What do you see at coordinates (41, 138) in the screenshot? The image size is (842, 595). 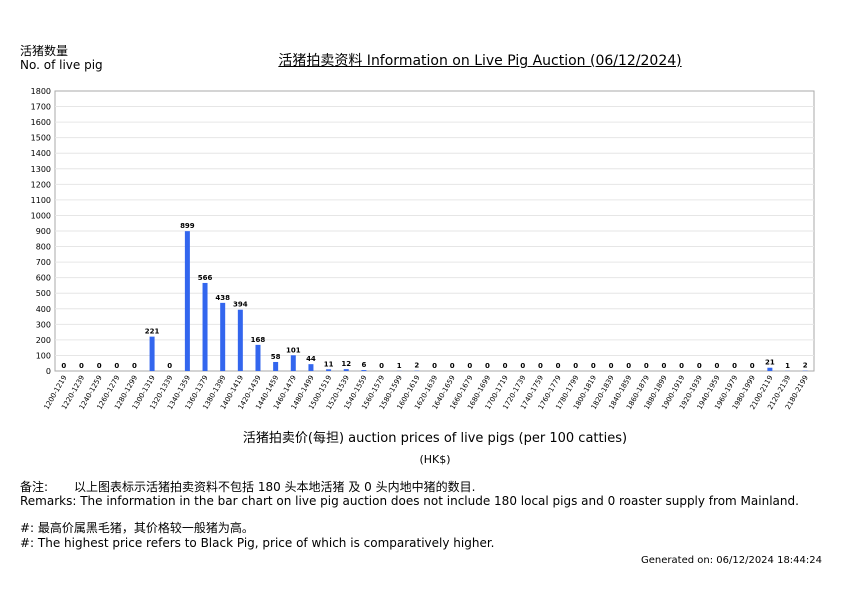 I see `y-tick-label: 1500` at bounding box center [41, 138].